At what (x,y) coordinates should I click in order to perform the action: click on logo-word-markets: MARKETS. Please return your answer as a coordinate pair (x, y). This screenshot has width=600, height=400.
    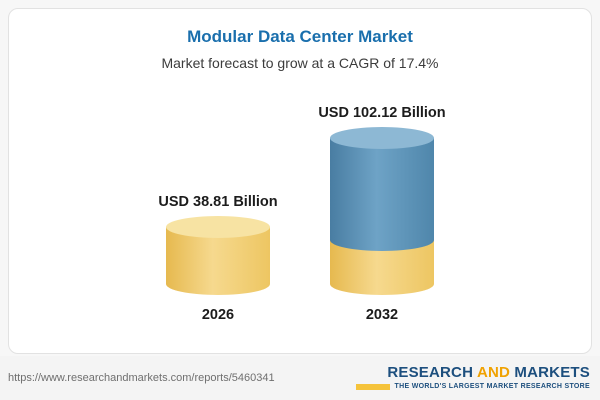
    Looking at the image, I should click on (552, 372).